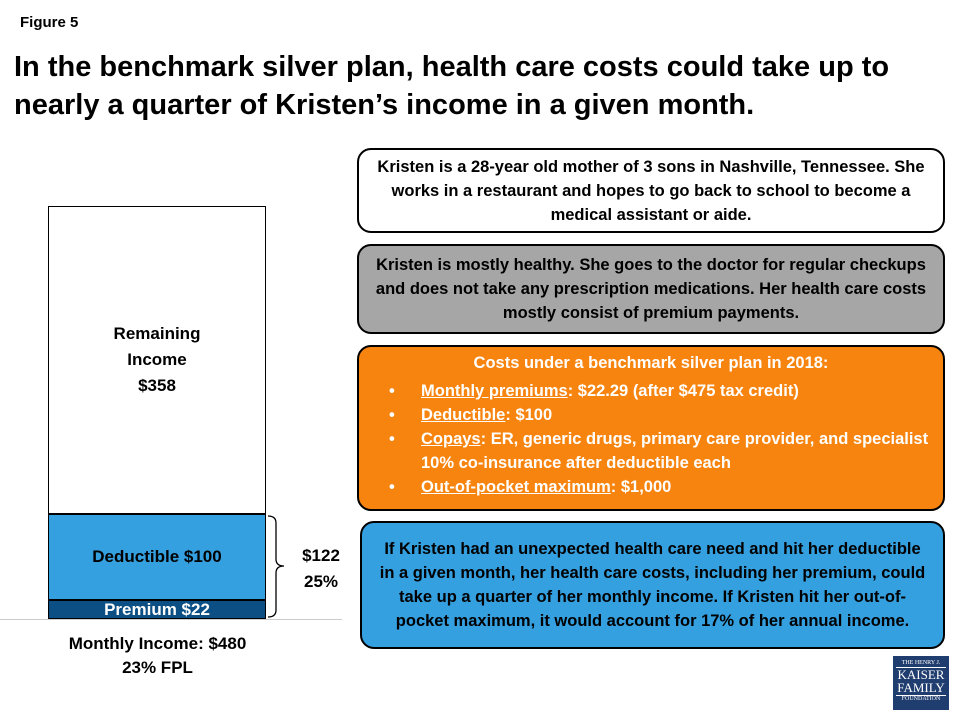 The width and height of the screenshot is (960, 720). I want to click on bracket-percent: 25%, so click(321, 581).